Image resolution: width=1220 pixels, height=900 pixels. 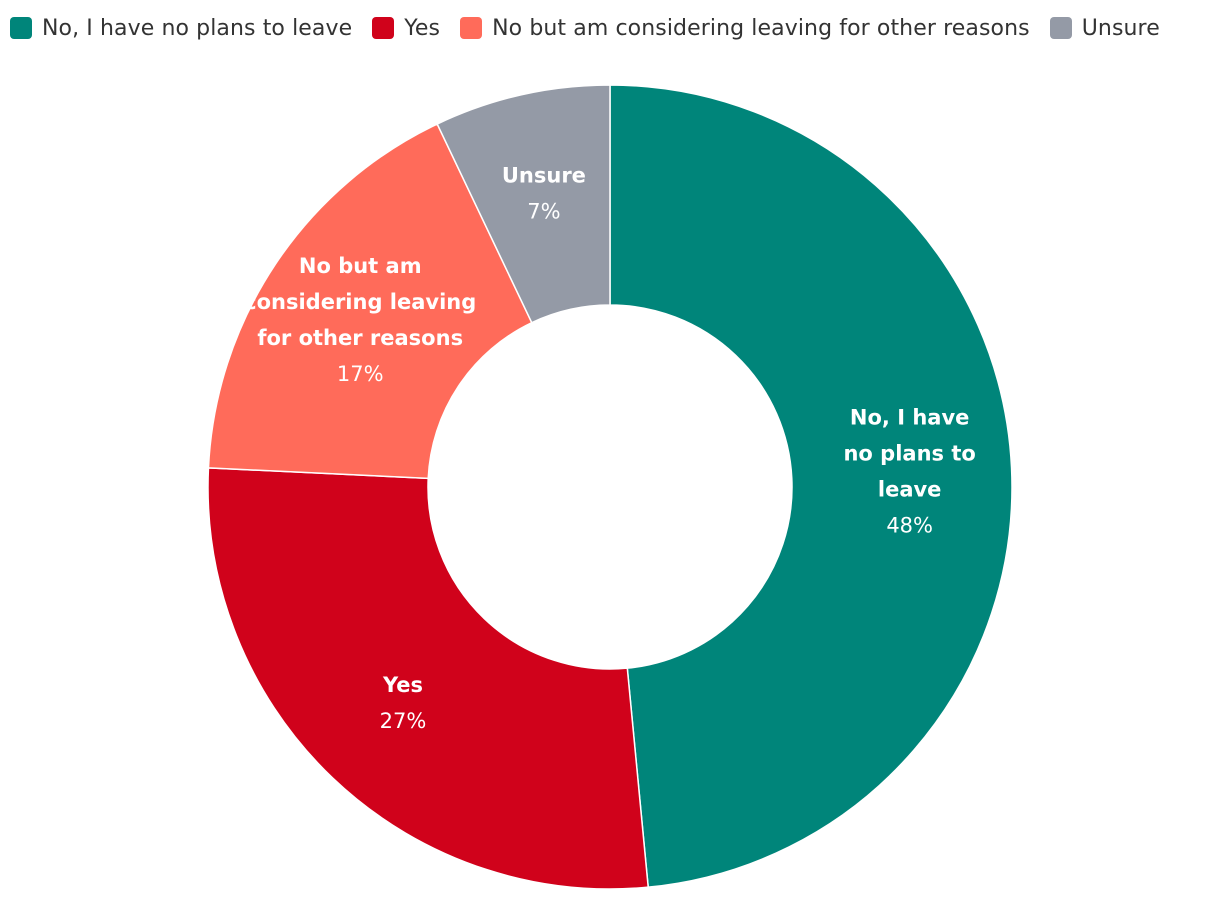 What do you see at coordinates (402, 685) in the screenshot?
I see `slice-name-yes: Yes` at bounding box center [402, 685].